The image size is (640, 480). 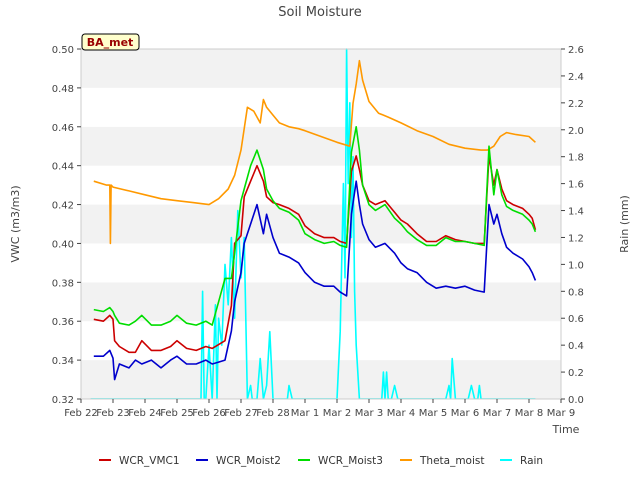 I want to click on x-tick-label: Feb 24, so click(x=145, y=413).